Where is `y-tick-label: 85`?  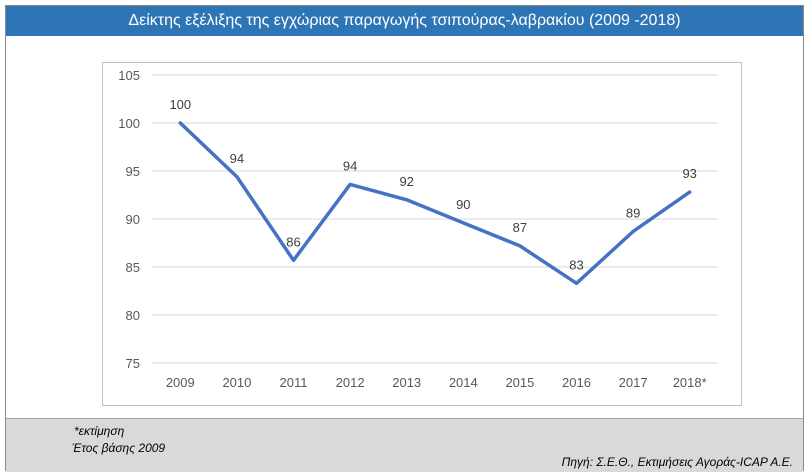 y-tick-label: 85 is located at coordinates (133, 267).